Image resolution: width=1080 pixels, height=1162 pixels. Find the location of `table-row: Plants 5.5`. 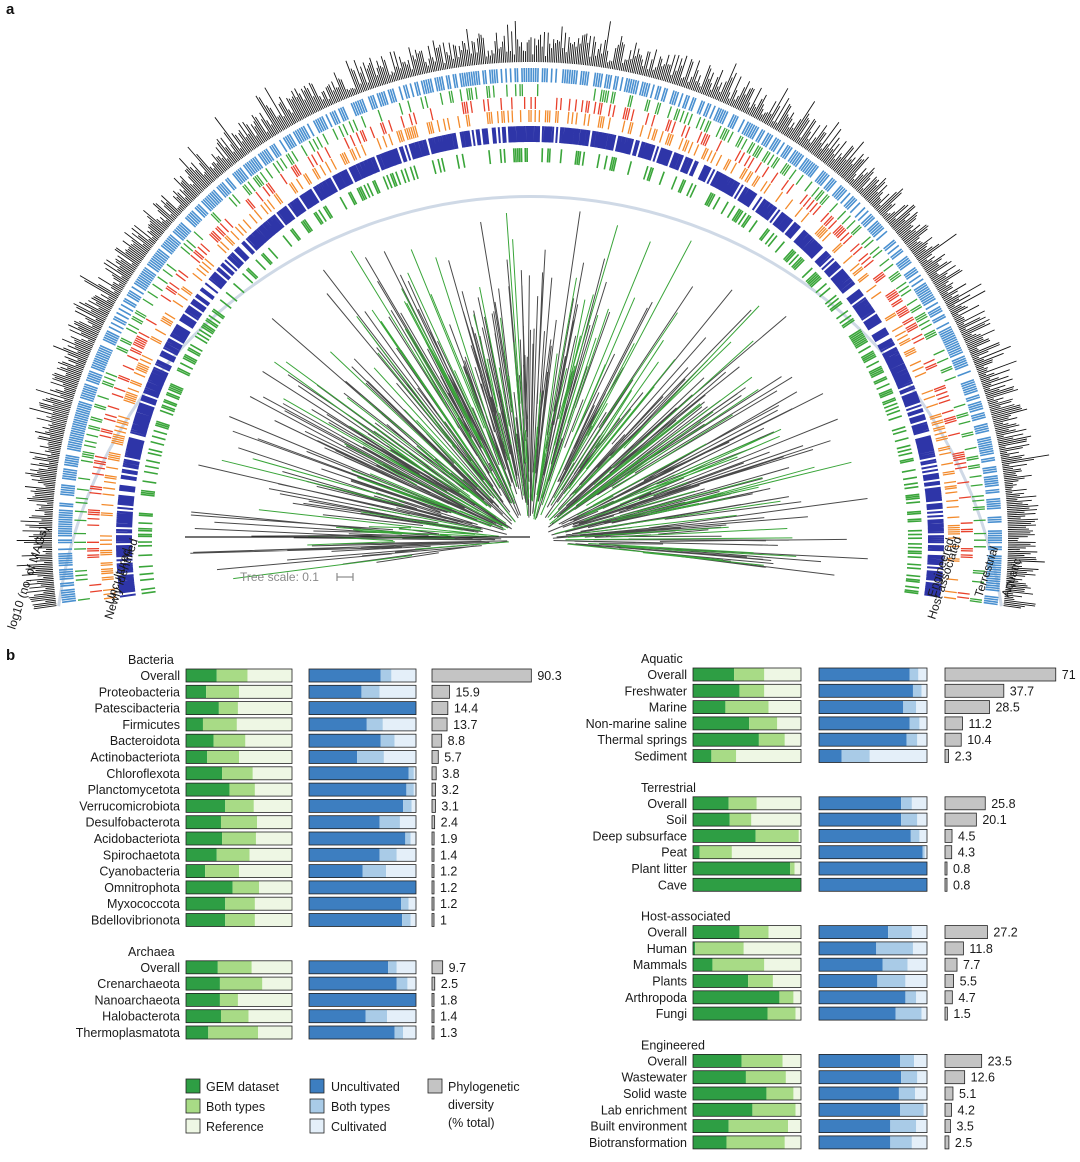

table-row: Plants 5.5 is located at coordinates (814, 981).